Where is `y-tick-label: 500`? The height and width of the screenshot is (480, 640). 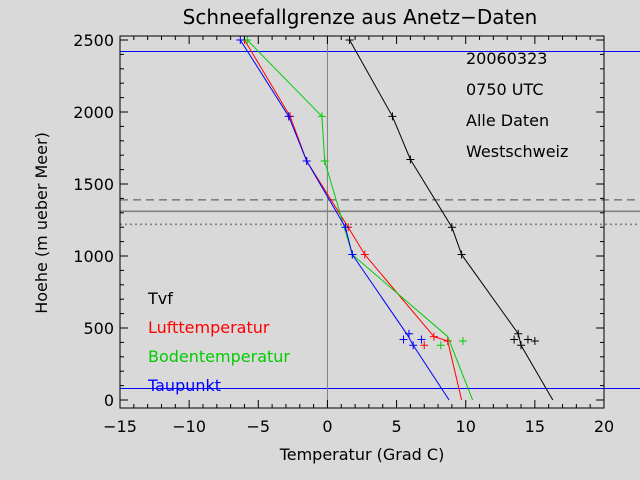
y-tick-label: 500 is located at coordinates (98, 328).